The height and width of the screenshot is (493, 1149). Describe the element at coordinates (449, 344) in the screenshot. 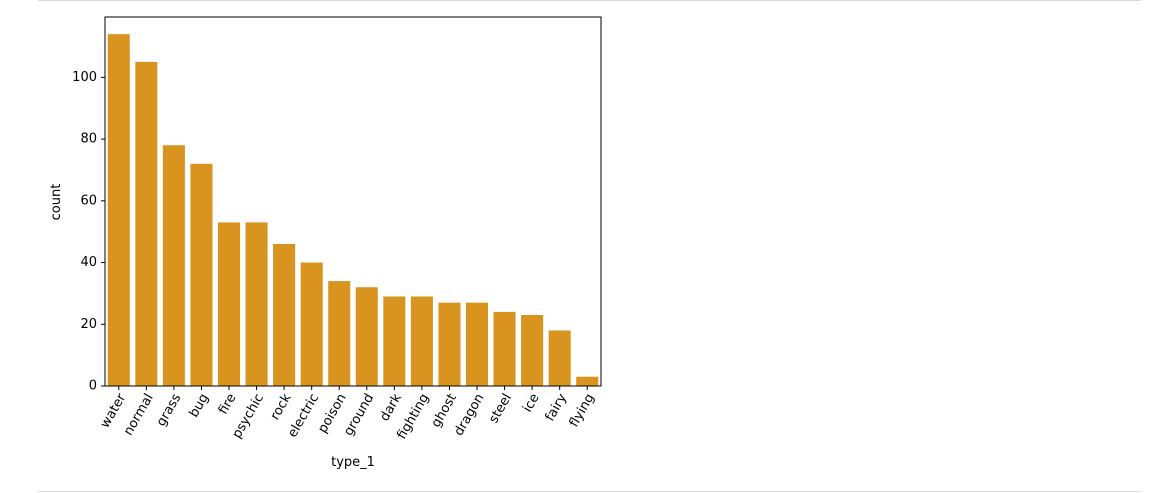

I see `bar-ghost` at that location.